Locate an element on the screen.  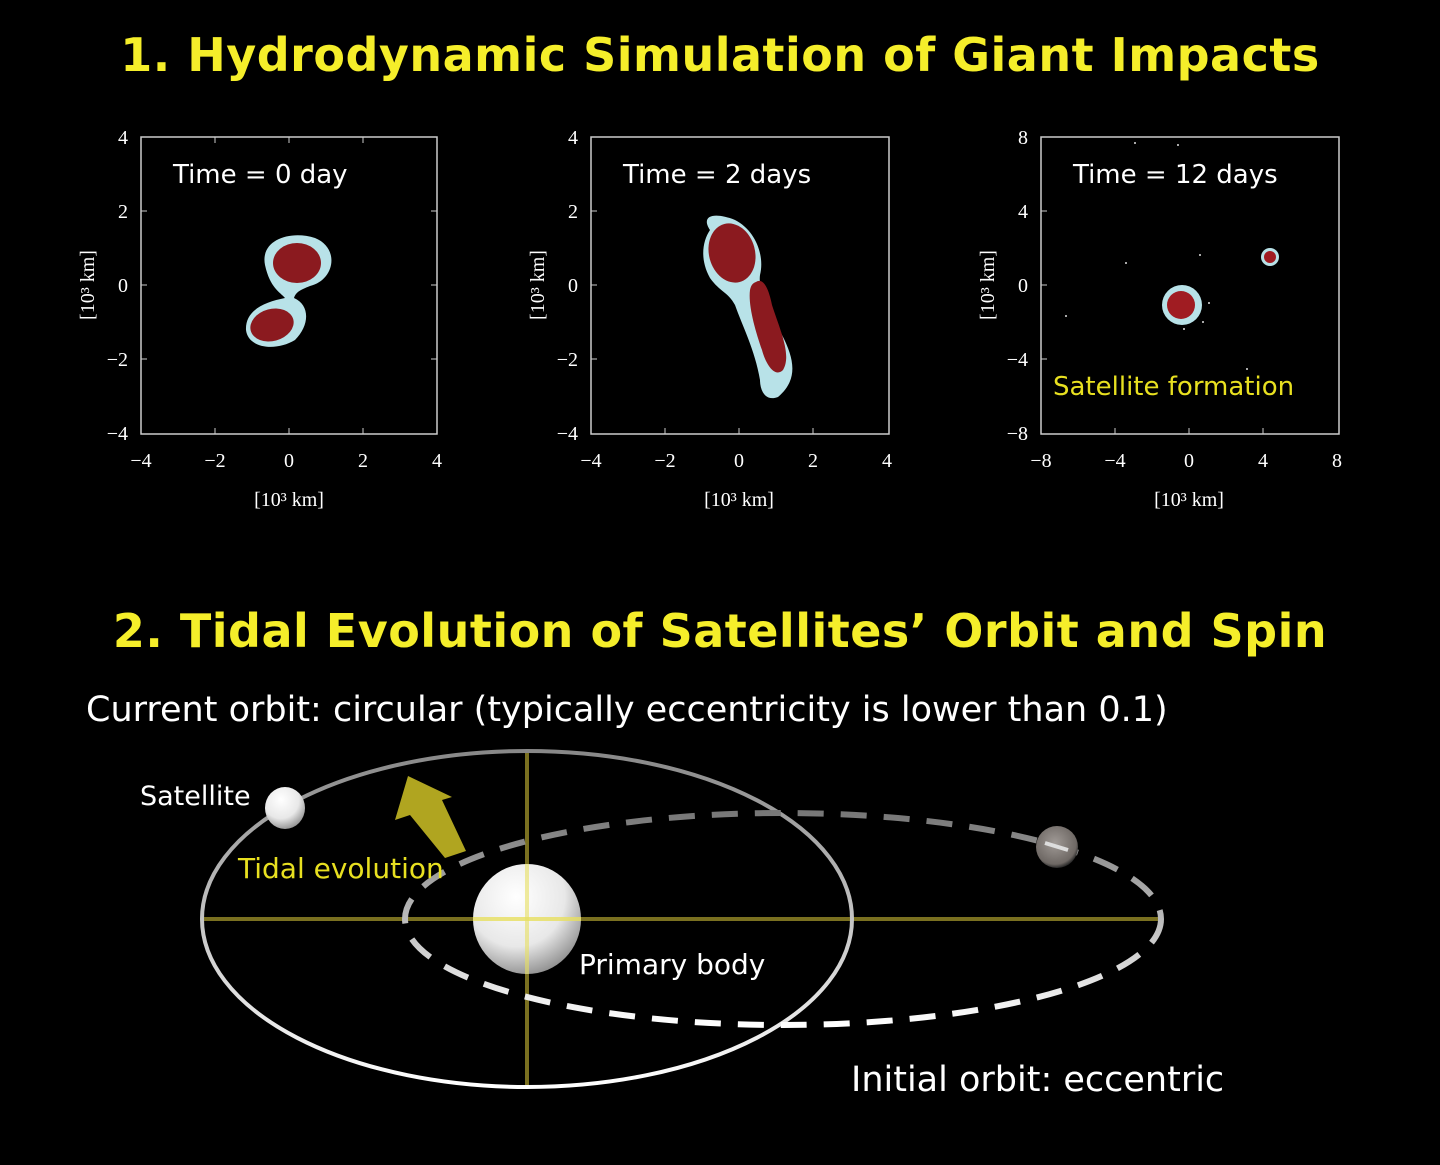
satellite-label: Satellite is located at coordinates (195, 796).